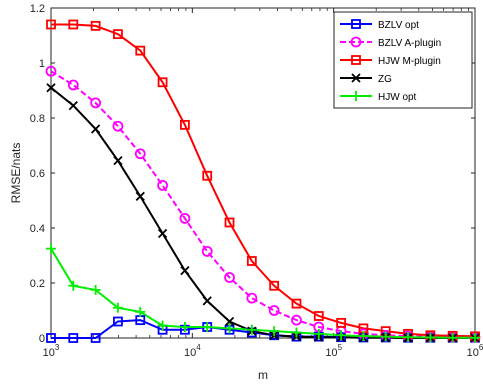  I want to click on y-tick-label: 1.2, so click(37, 9).